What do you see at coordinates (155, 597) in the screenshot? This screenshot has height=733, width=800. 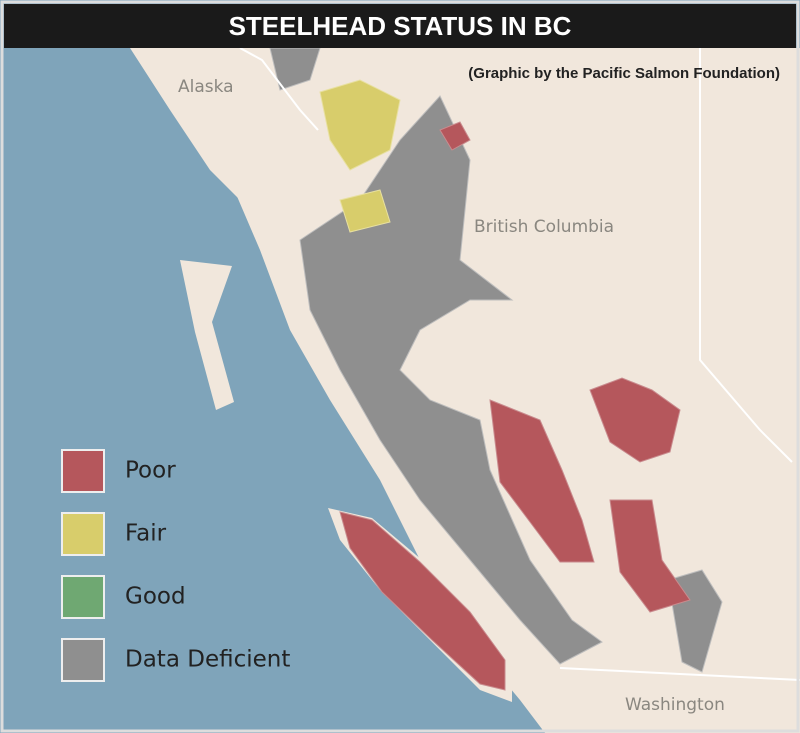 I see `legend-label: Good` at bounding box center [155, 597].